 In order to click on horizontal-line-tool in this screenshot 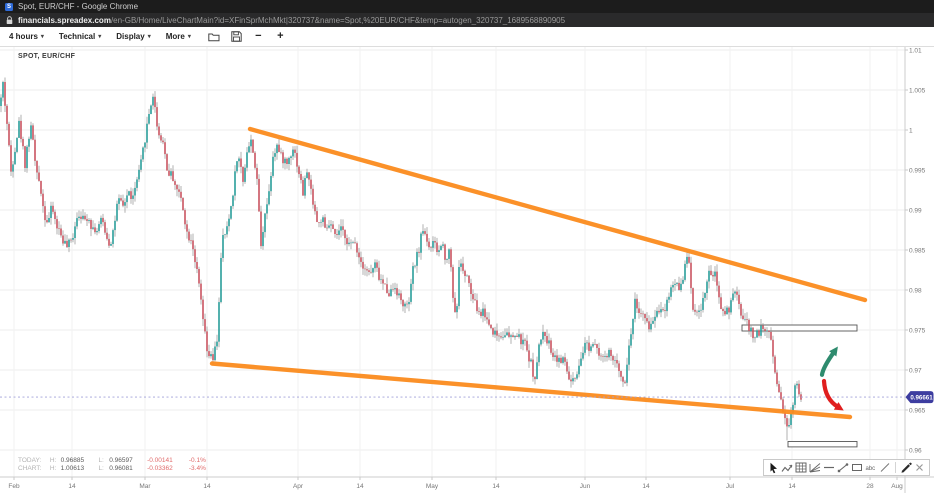, I will do `click(829, 468)`.